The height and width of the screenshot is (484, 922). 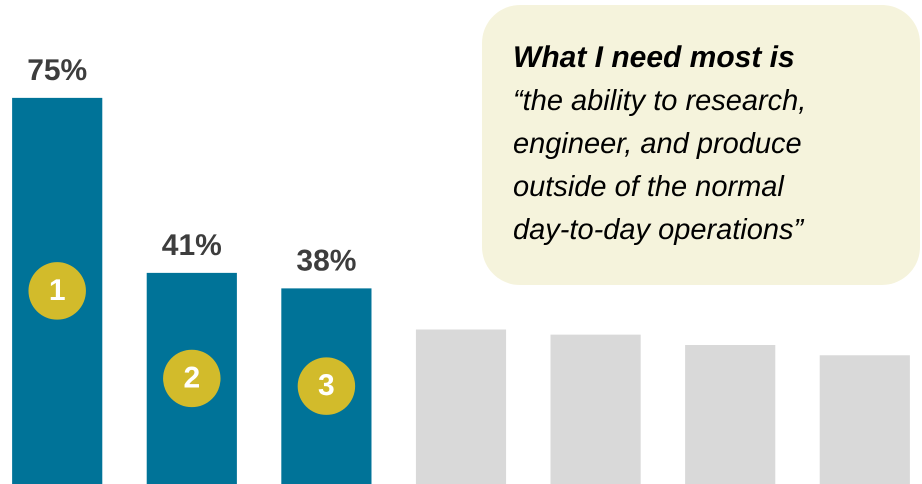 What do you see at coordinates (659, 165) in the screenshot?
I see `annotation: “the ability to research, engineer, and produce outside of the normal day-to-day operations”` at bounding box center [659, 165].